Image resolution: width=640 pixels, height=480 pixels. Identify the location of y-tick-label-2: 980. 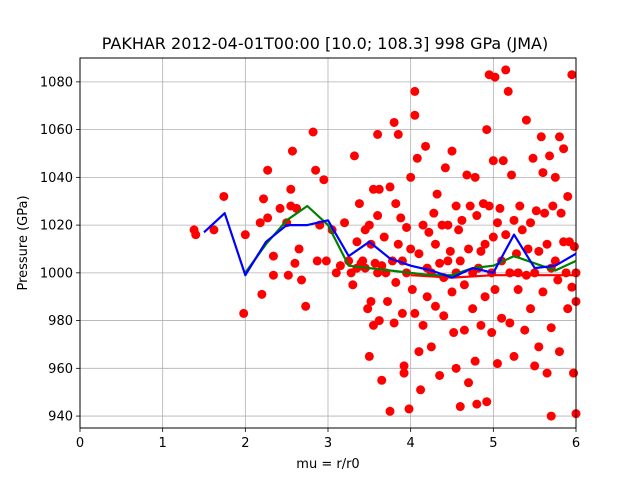
(60, 321).